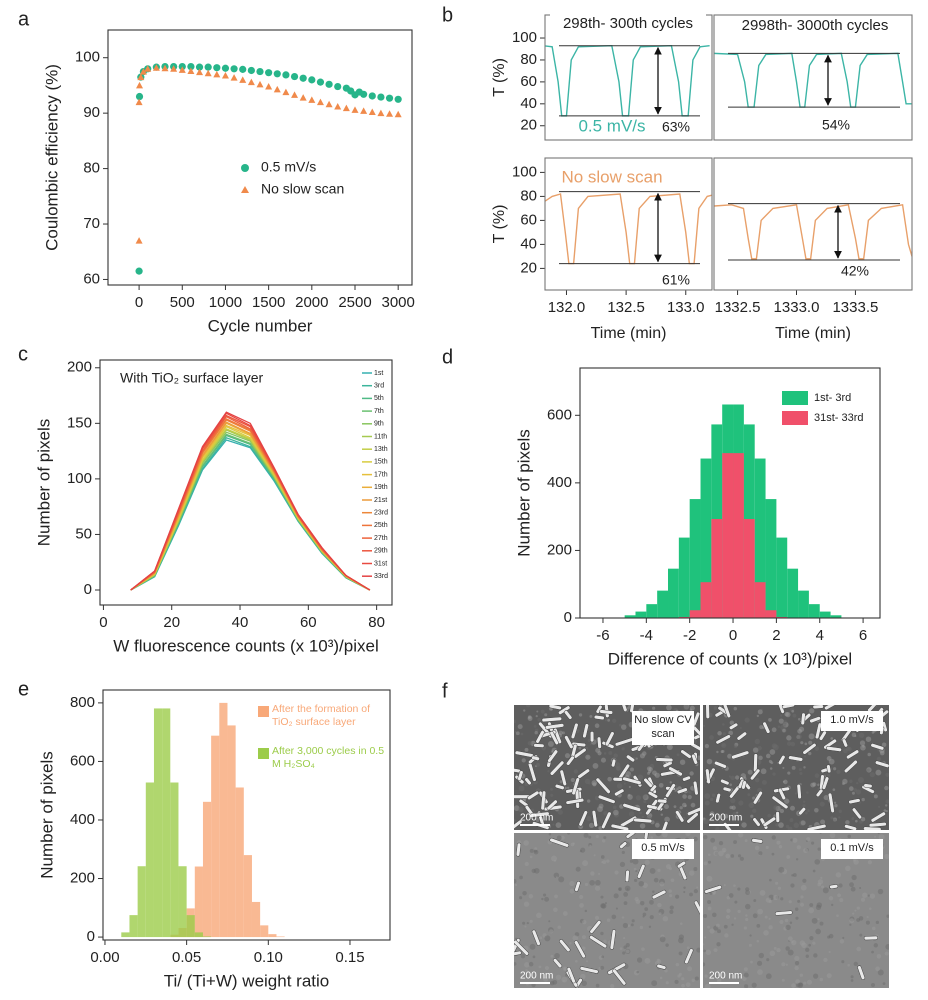 The image size is (928, 1000). What do you see at coordinates (171, 622) in the screenshot?
I see `x-tick-label: 20` at bounding box center [171, 622].